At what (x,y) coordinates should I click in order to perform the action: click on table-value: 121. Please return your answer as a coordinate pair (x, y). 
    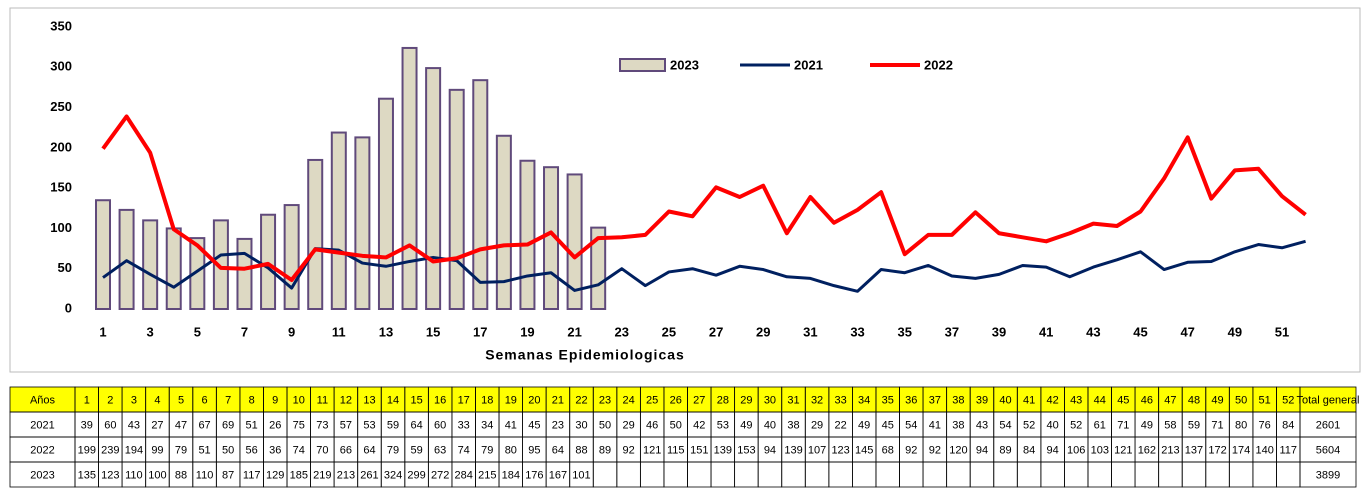
    Looking at the image, I should click on (652, 450).